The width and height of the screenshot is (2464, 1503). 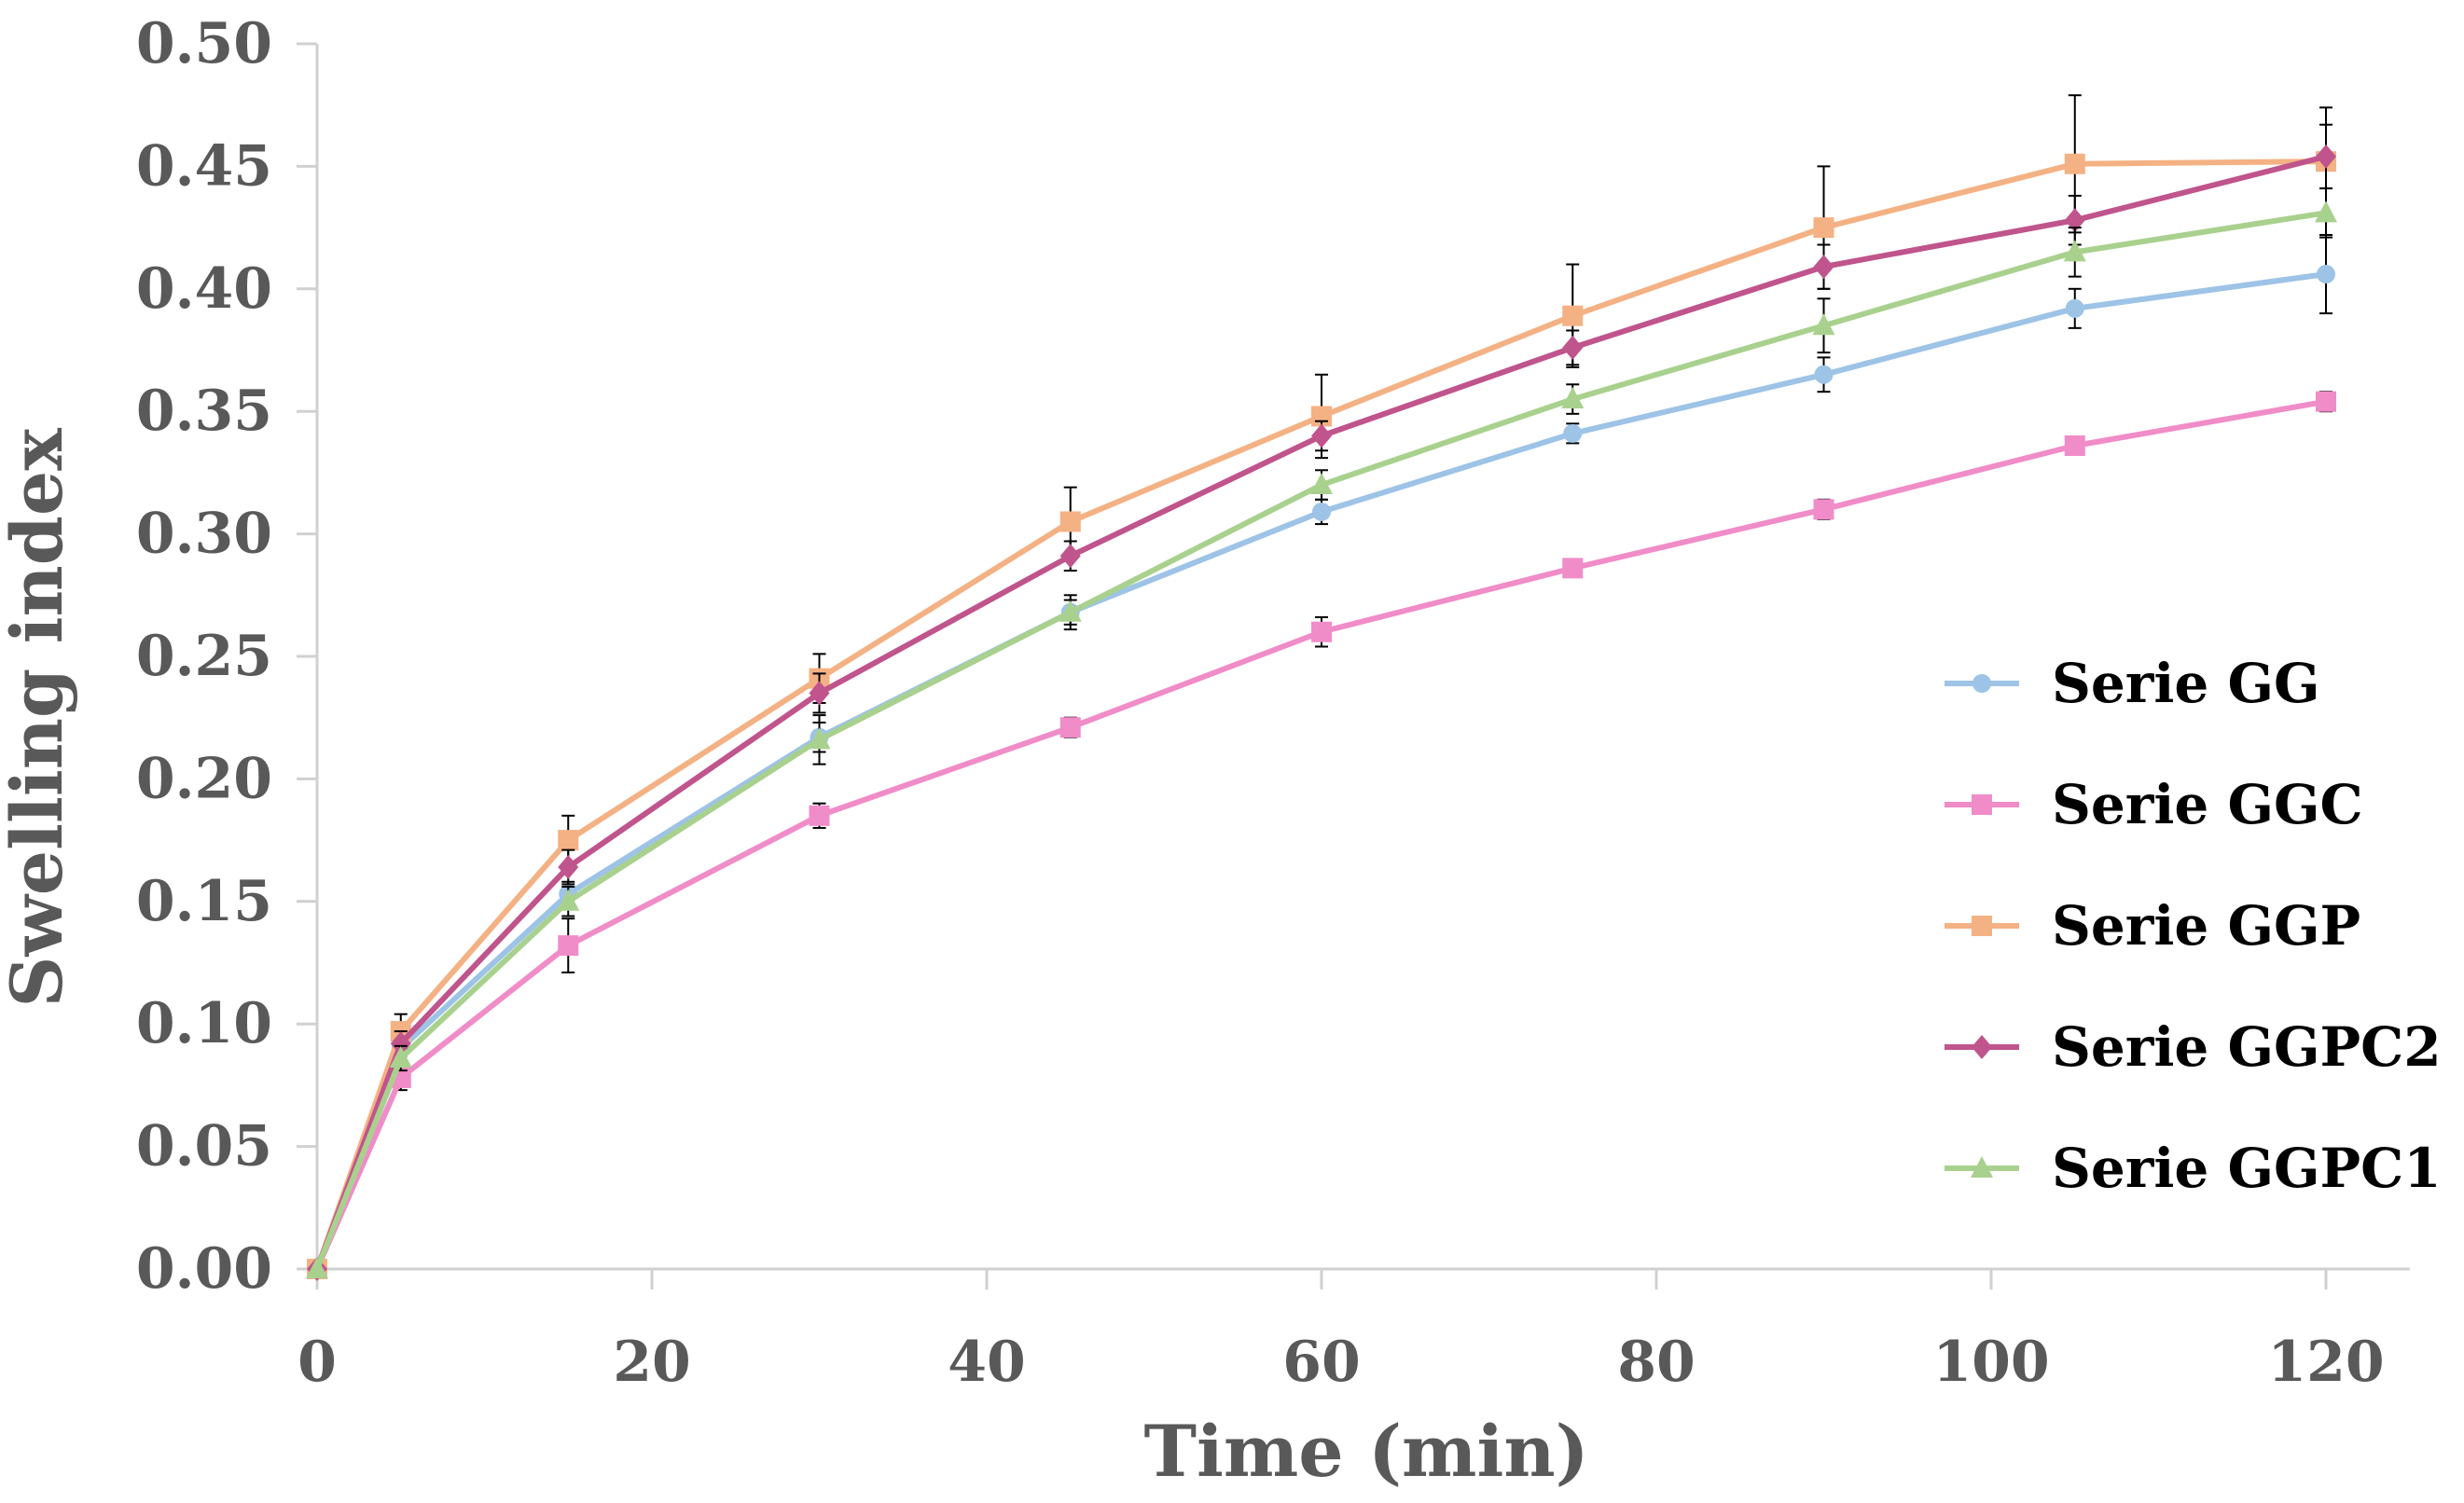 What do you see at coordinates (204, 166) in the screenshot?
I see `y-tick-label: 0.45` at bounding box center [204, 166].